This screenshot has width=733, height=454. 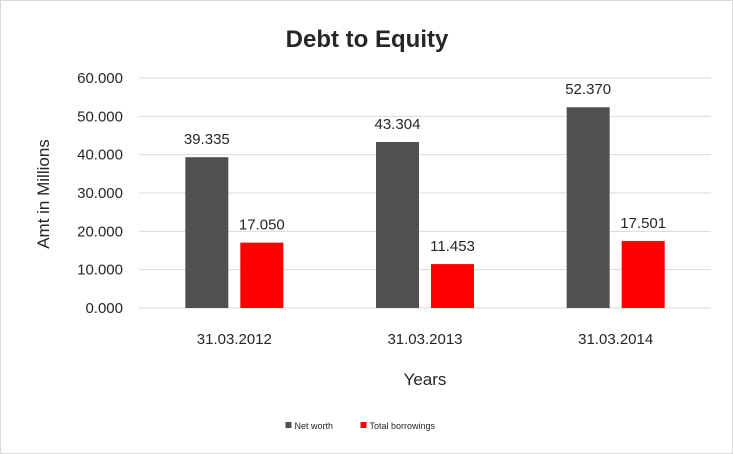 I want to click on x-category-label: 31.03.2012, so click(x=234, y=339).